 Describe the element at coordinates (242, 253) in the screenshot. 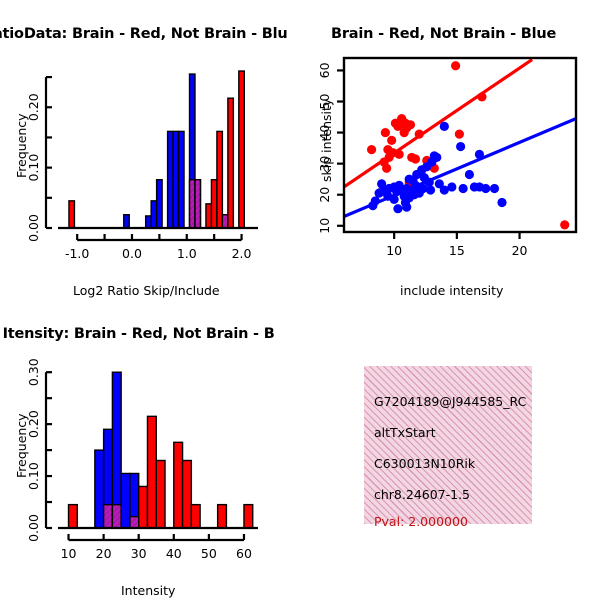

I see `x-axis-tick-label: 2.0` at that location.